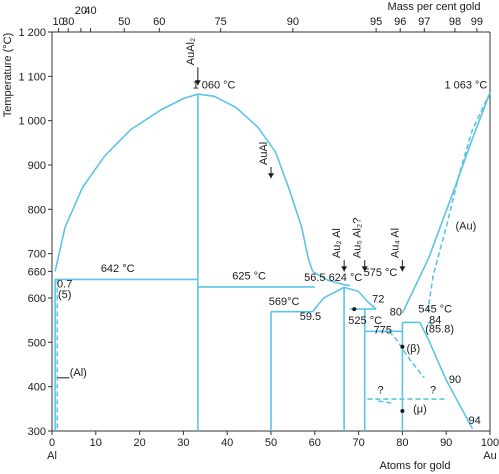  I want to click on y-tick-label: 600, so click(37, 299).